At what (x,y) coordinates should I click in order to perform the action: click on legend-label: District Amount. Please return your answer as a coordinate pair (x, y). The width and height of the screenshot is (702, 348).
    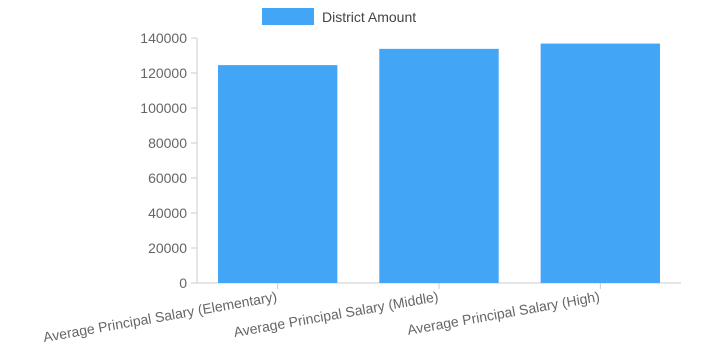
    Looking at the image, I should click on (369, 17).